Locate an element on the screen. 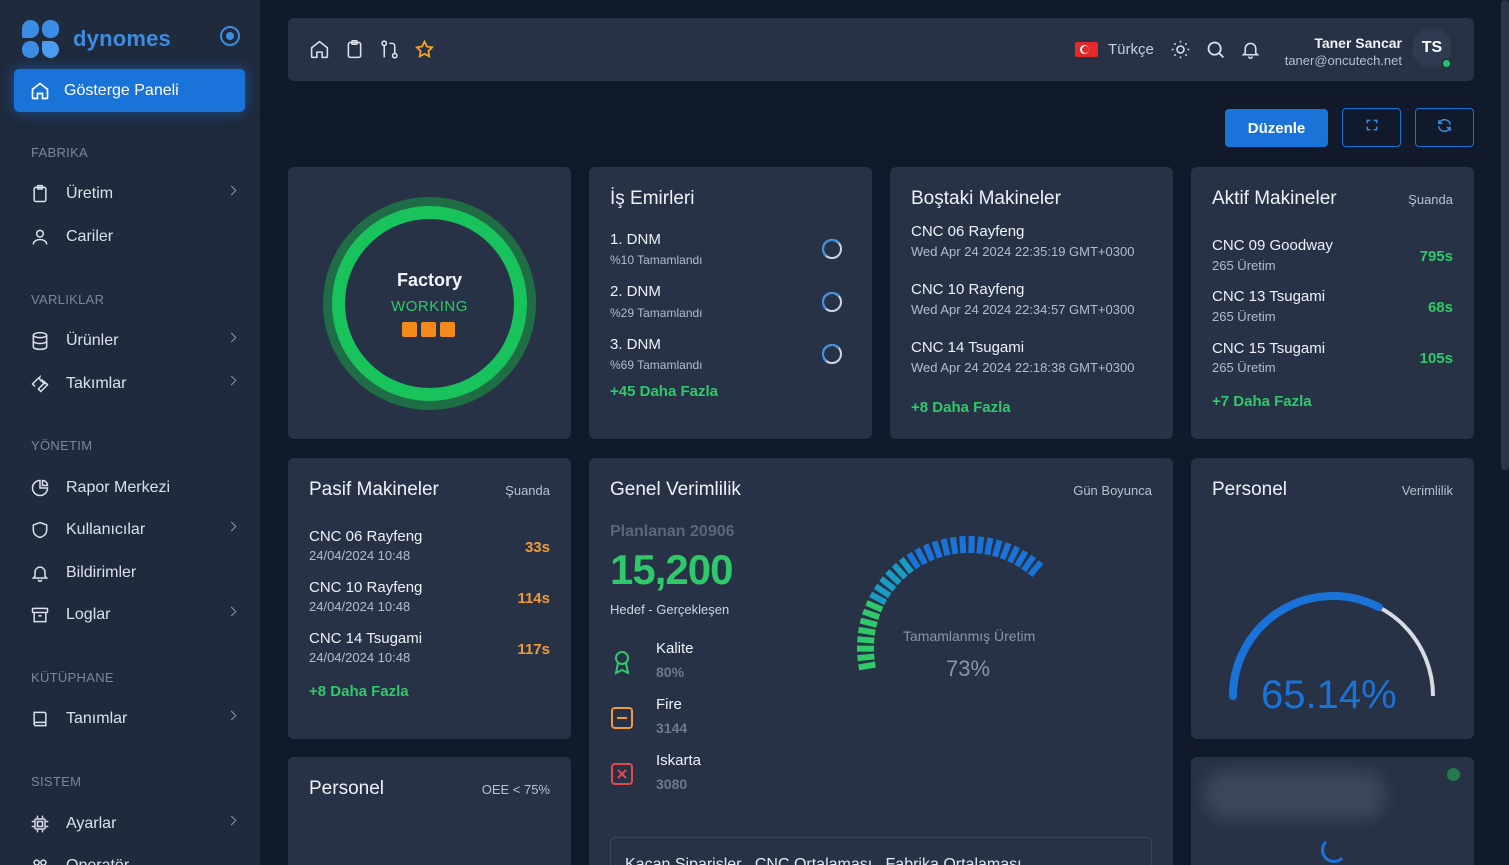 This screenshot has width=1509, height=865. machine-name: CNC 13 Tsugami is located at coordinates (1269, 296).